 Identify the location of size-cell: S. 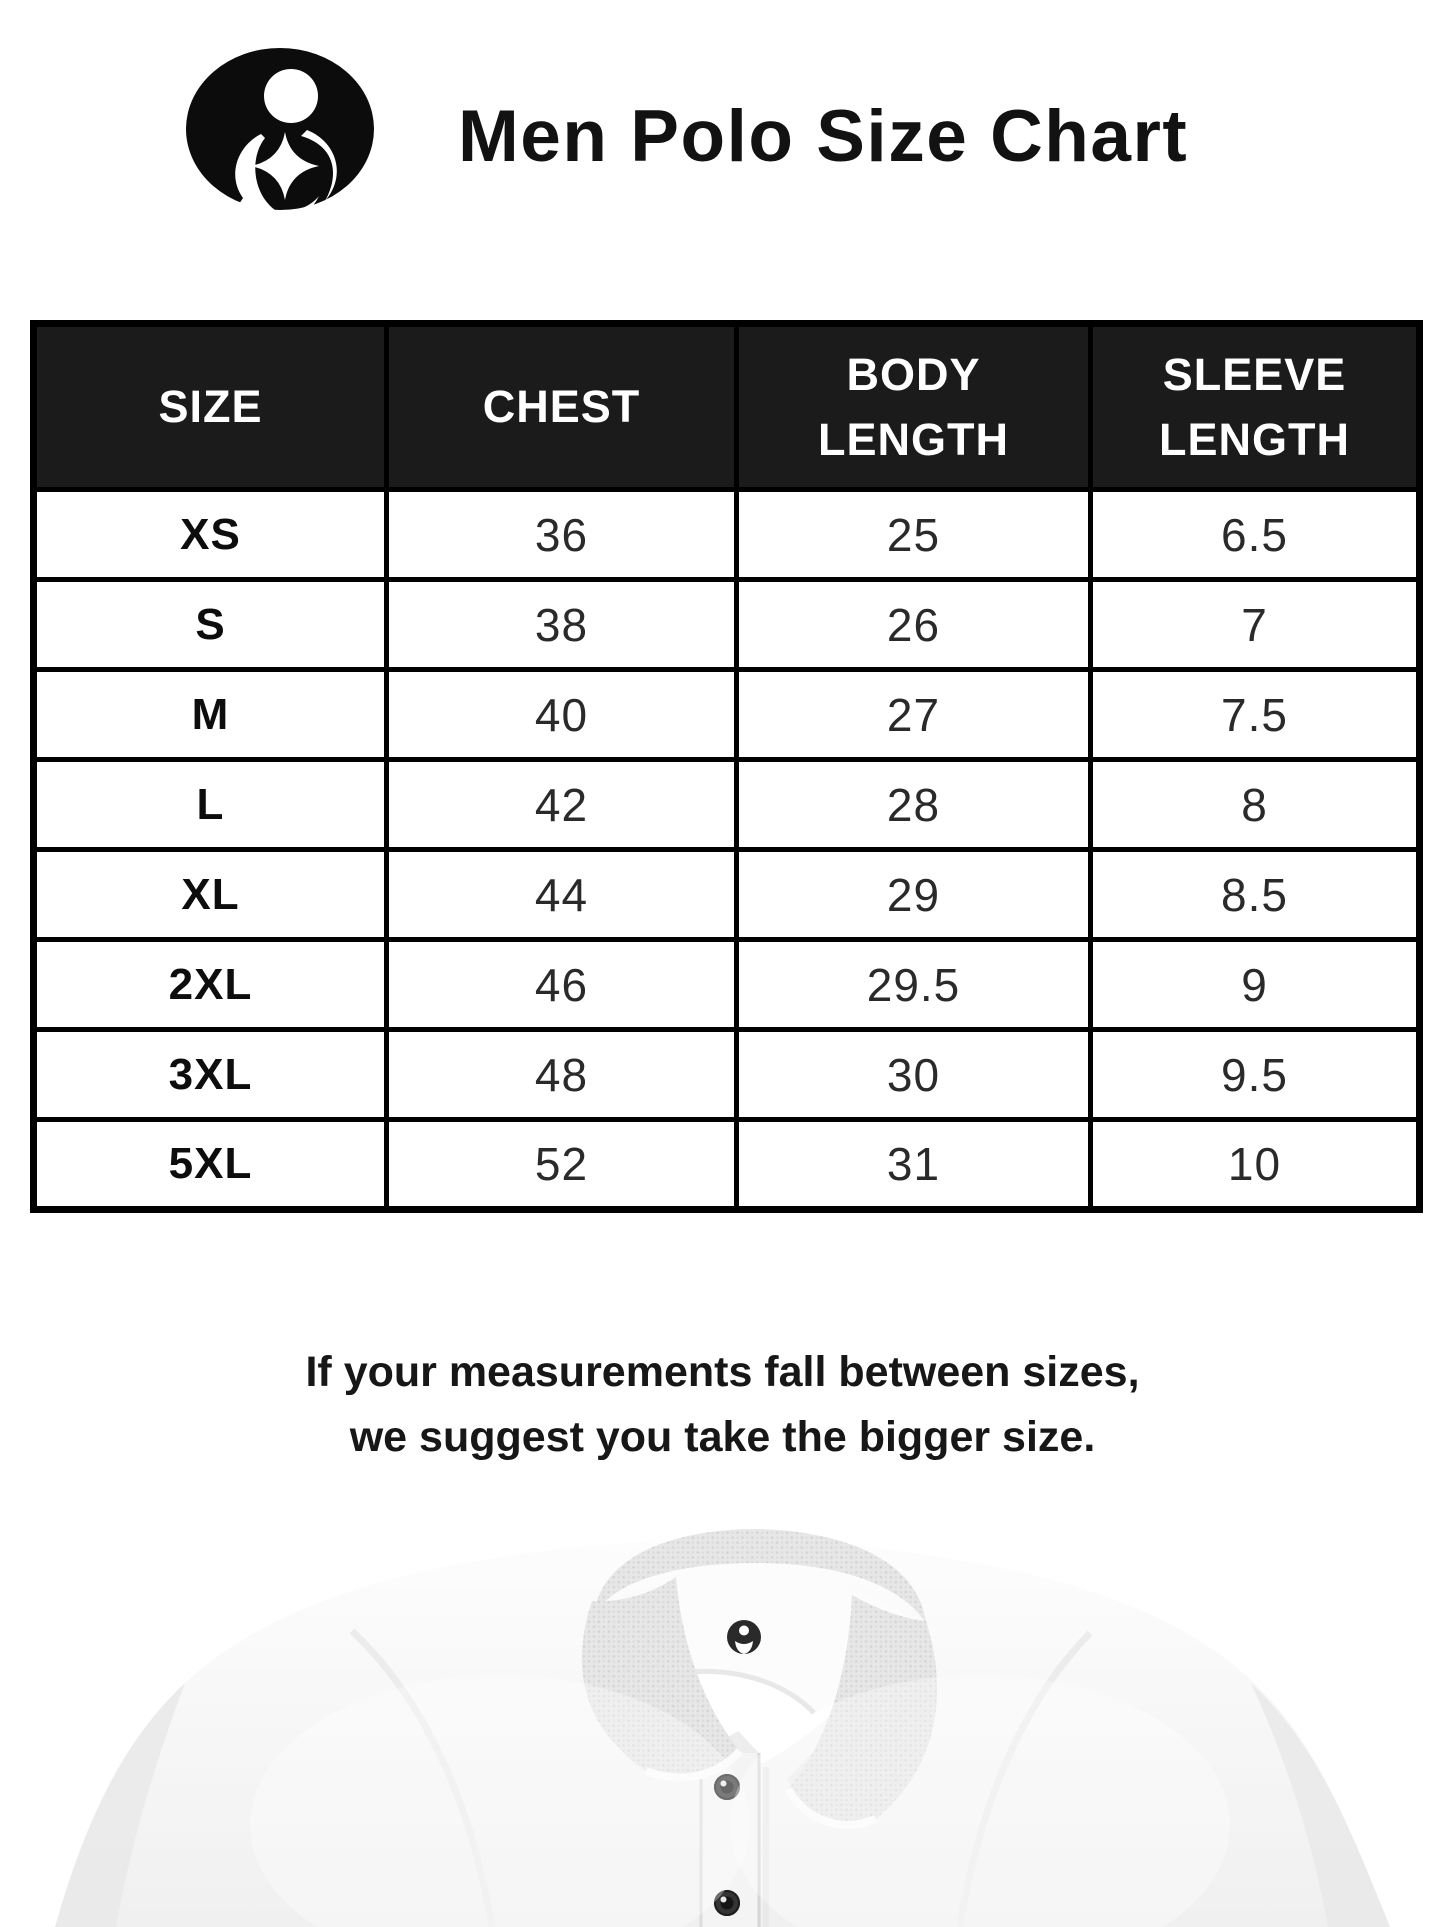
(210, 624).